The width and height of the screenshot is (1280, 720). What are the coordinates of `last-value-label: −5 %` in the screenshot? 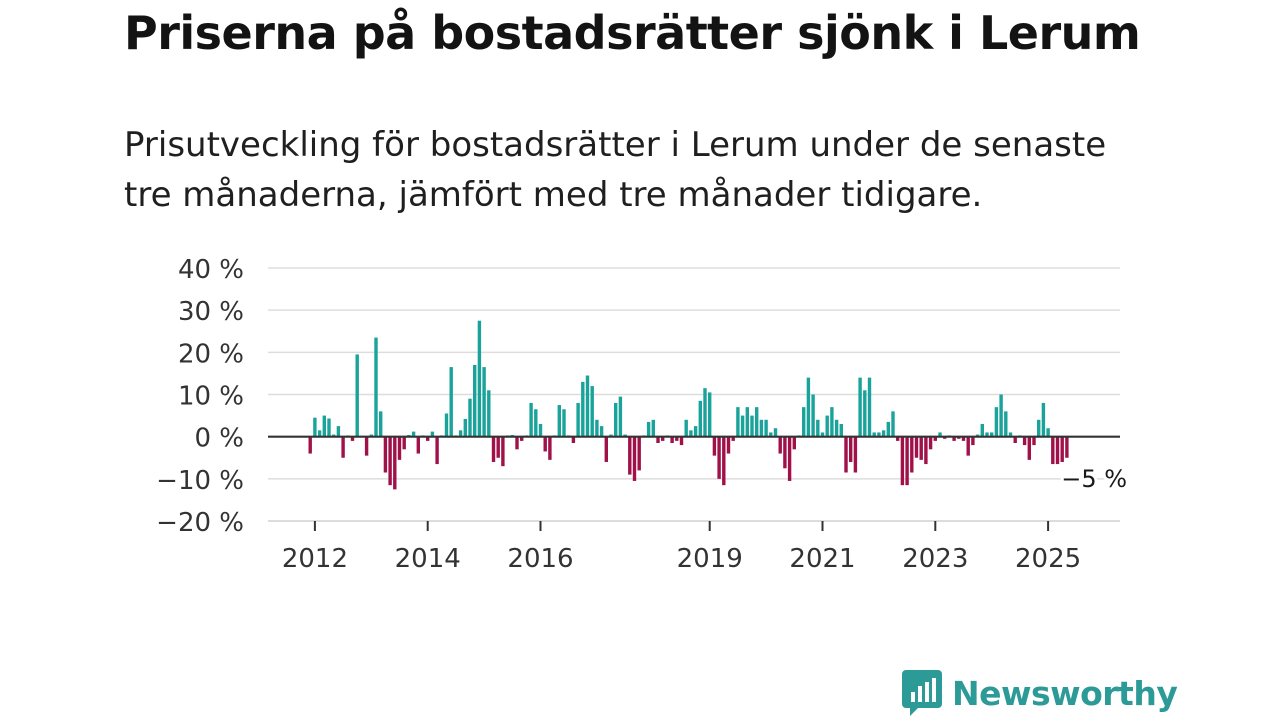 It's located at (1094, 479).